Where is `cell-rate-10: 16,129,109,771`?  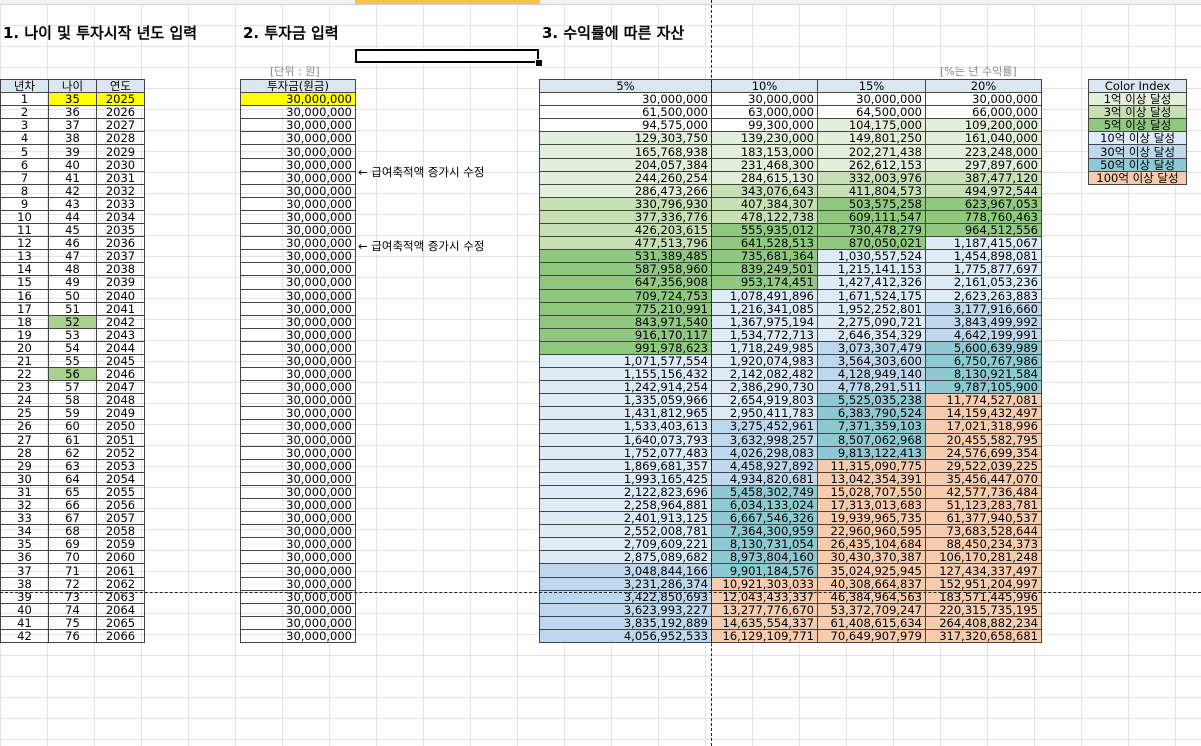 cell-rate-10: 16,129,109,771 is located at coordinates (764, 636).